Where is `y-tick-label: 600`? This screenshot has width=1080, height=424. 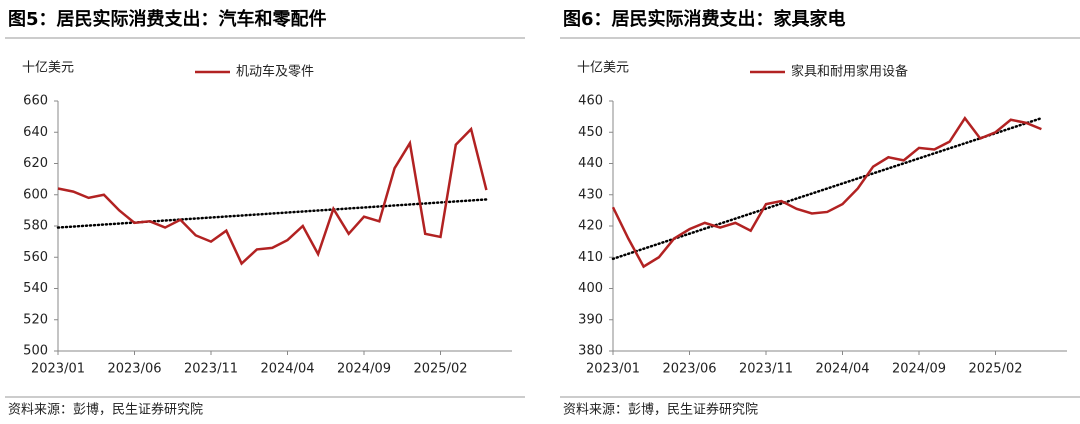 y-tick-label: 600 is located at coordinates (35, 194).